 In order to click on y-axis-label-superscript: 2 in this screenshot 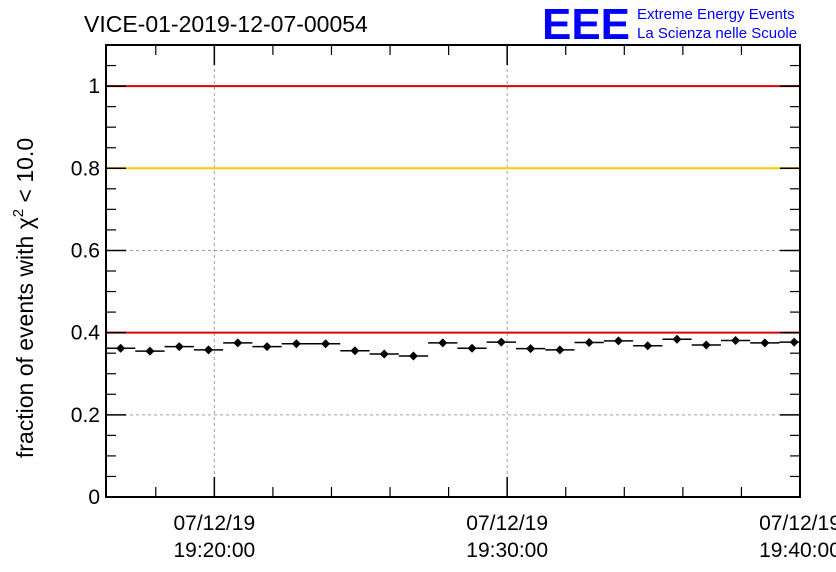, I will do `click(18, 213)`.